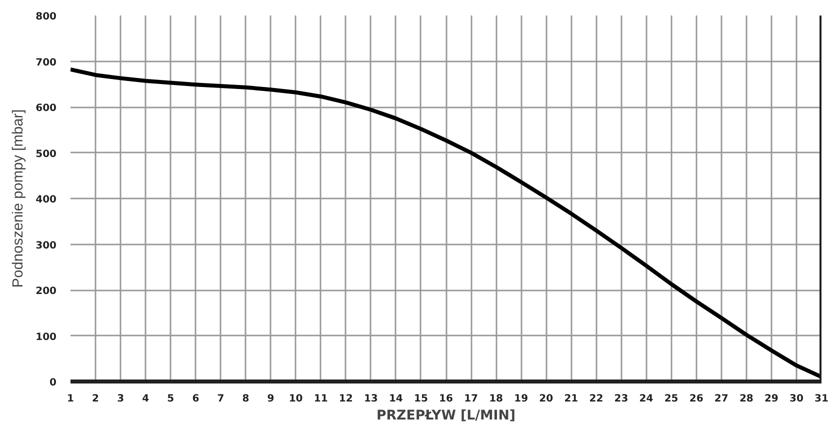 This screenshot has height=426, width=835. Describe the element at coordinates (246, 399) in the screenshot. I see `x-tick-label: 8` at that location.